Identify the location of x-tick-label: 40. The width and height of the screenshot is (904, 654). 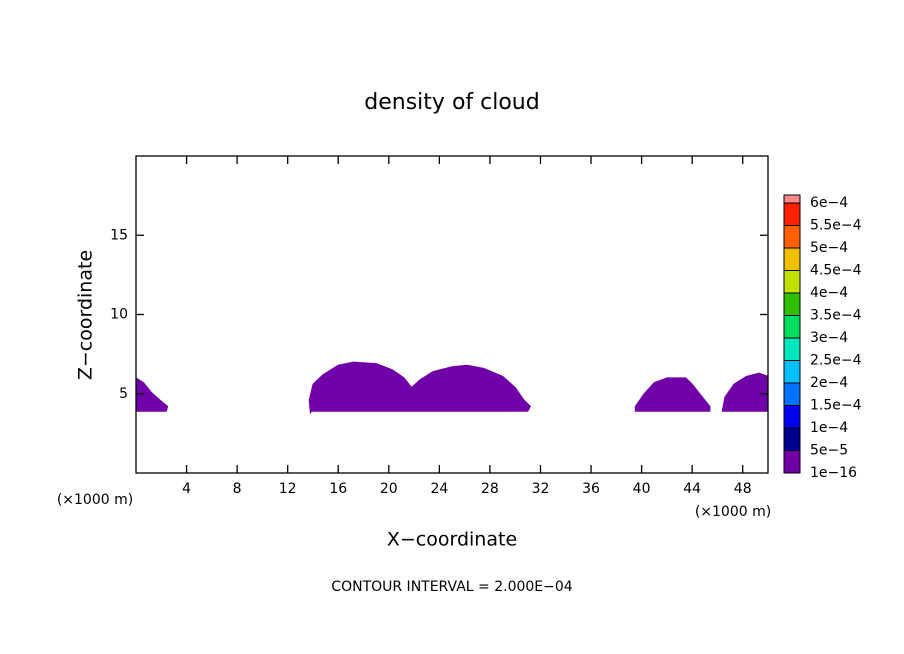
(642, 489).